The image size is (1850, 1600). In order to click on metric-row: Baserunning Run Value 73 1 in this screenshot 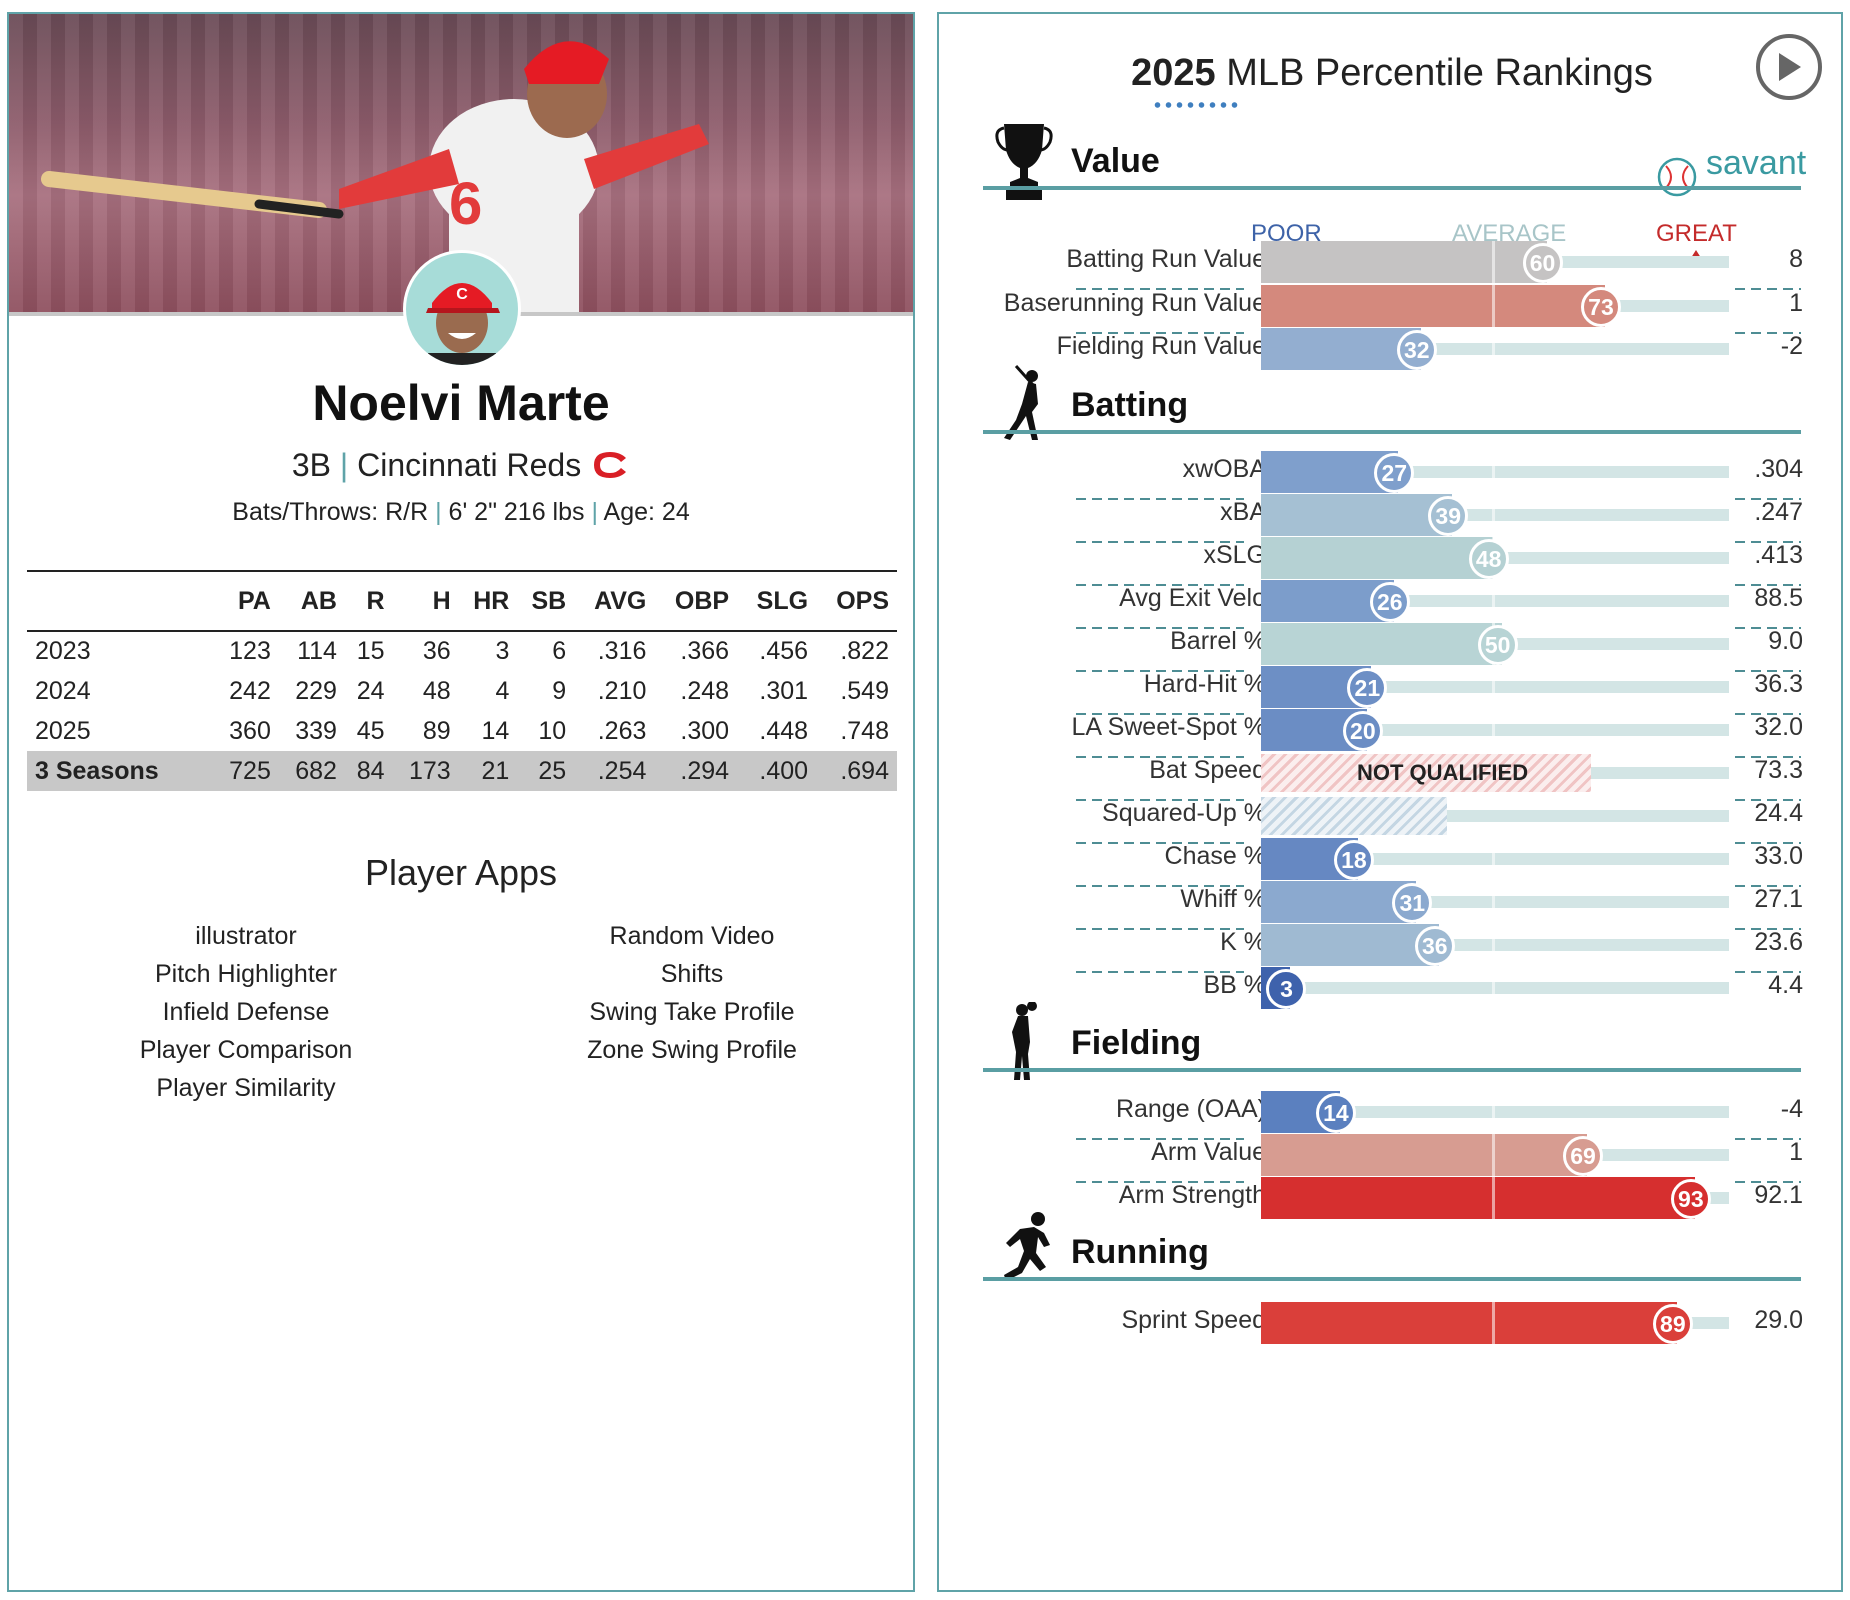, I will do `click(1392, 309)`.